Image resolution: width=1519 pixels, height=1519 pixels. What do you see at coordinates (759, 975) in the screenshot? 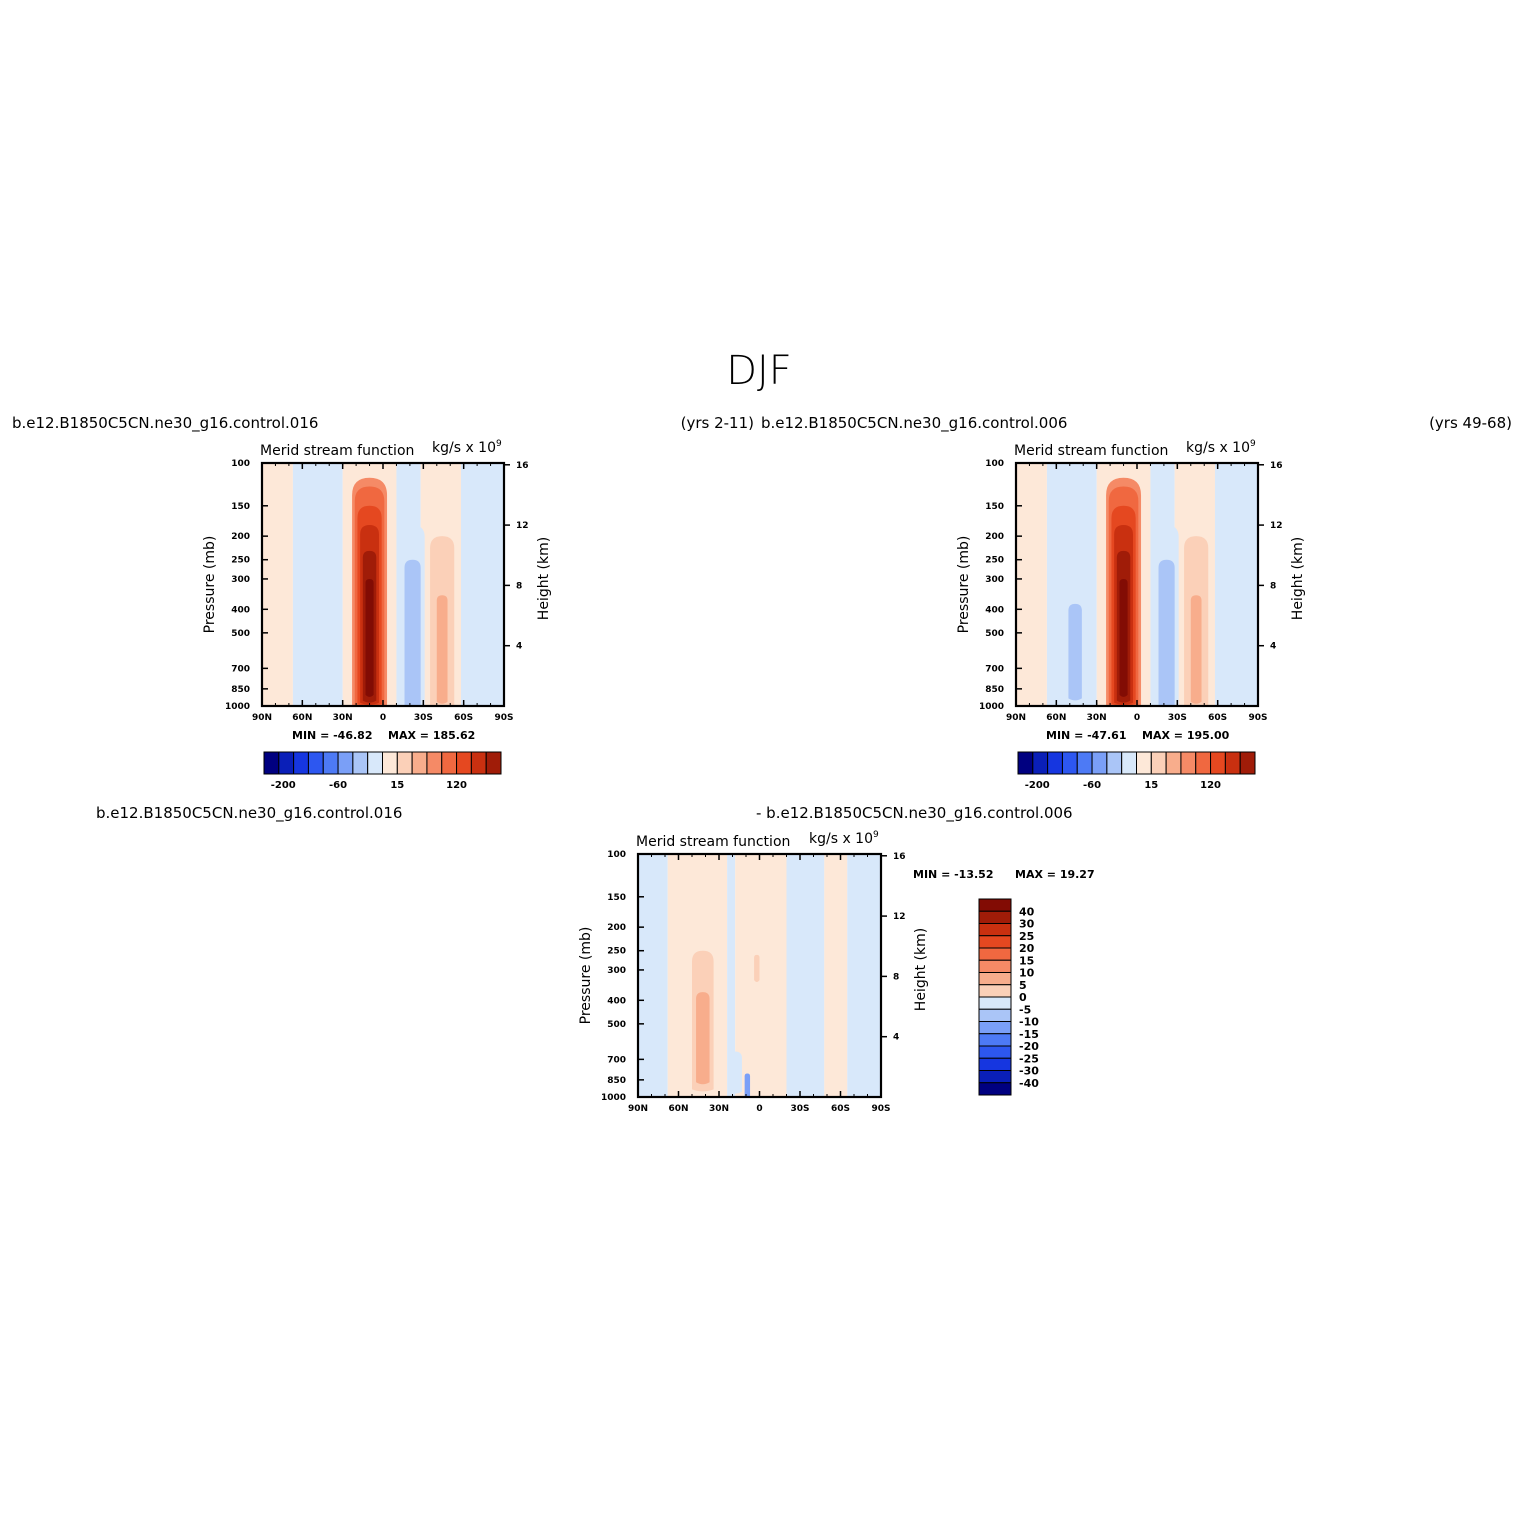
I see `plot-area` at bounding box center [759, 975].